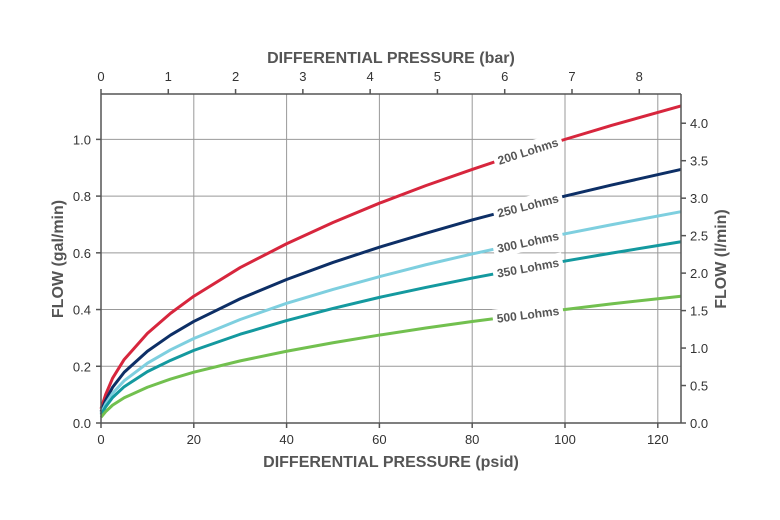 This screenshot has height=520, width=780. I want to click on x-tick-label: 80, so click(472, 439).